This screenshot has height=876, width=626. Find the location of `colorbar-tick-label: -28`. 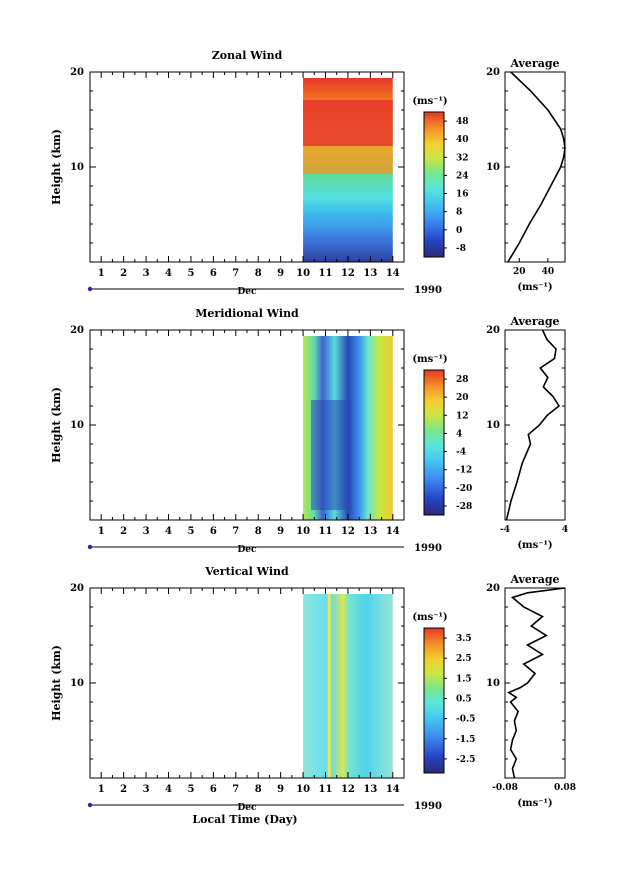

colorbar-tick-label: -28 is located at coordinates (464, 507).